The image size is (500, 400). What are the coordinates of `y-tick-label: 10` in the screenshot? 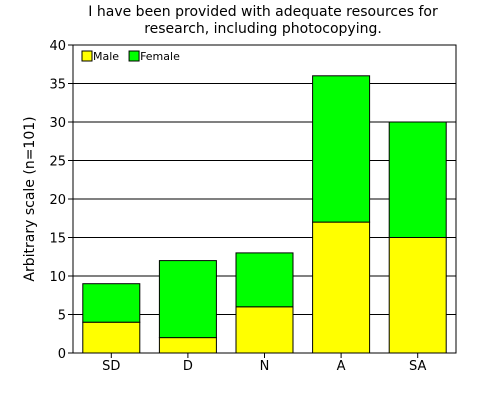 It's located at (57, 277).